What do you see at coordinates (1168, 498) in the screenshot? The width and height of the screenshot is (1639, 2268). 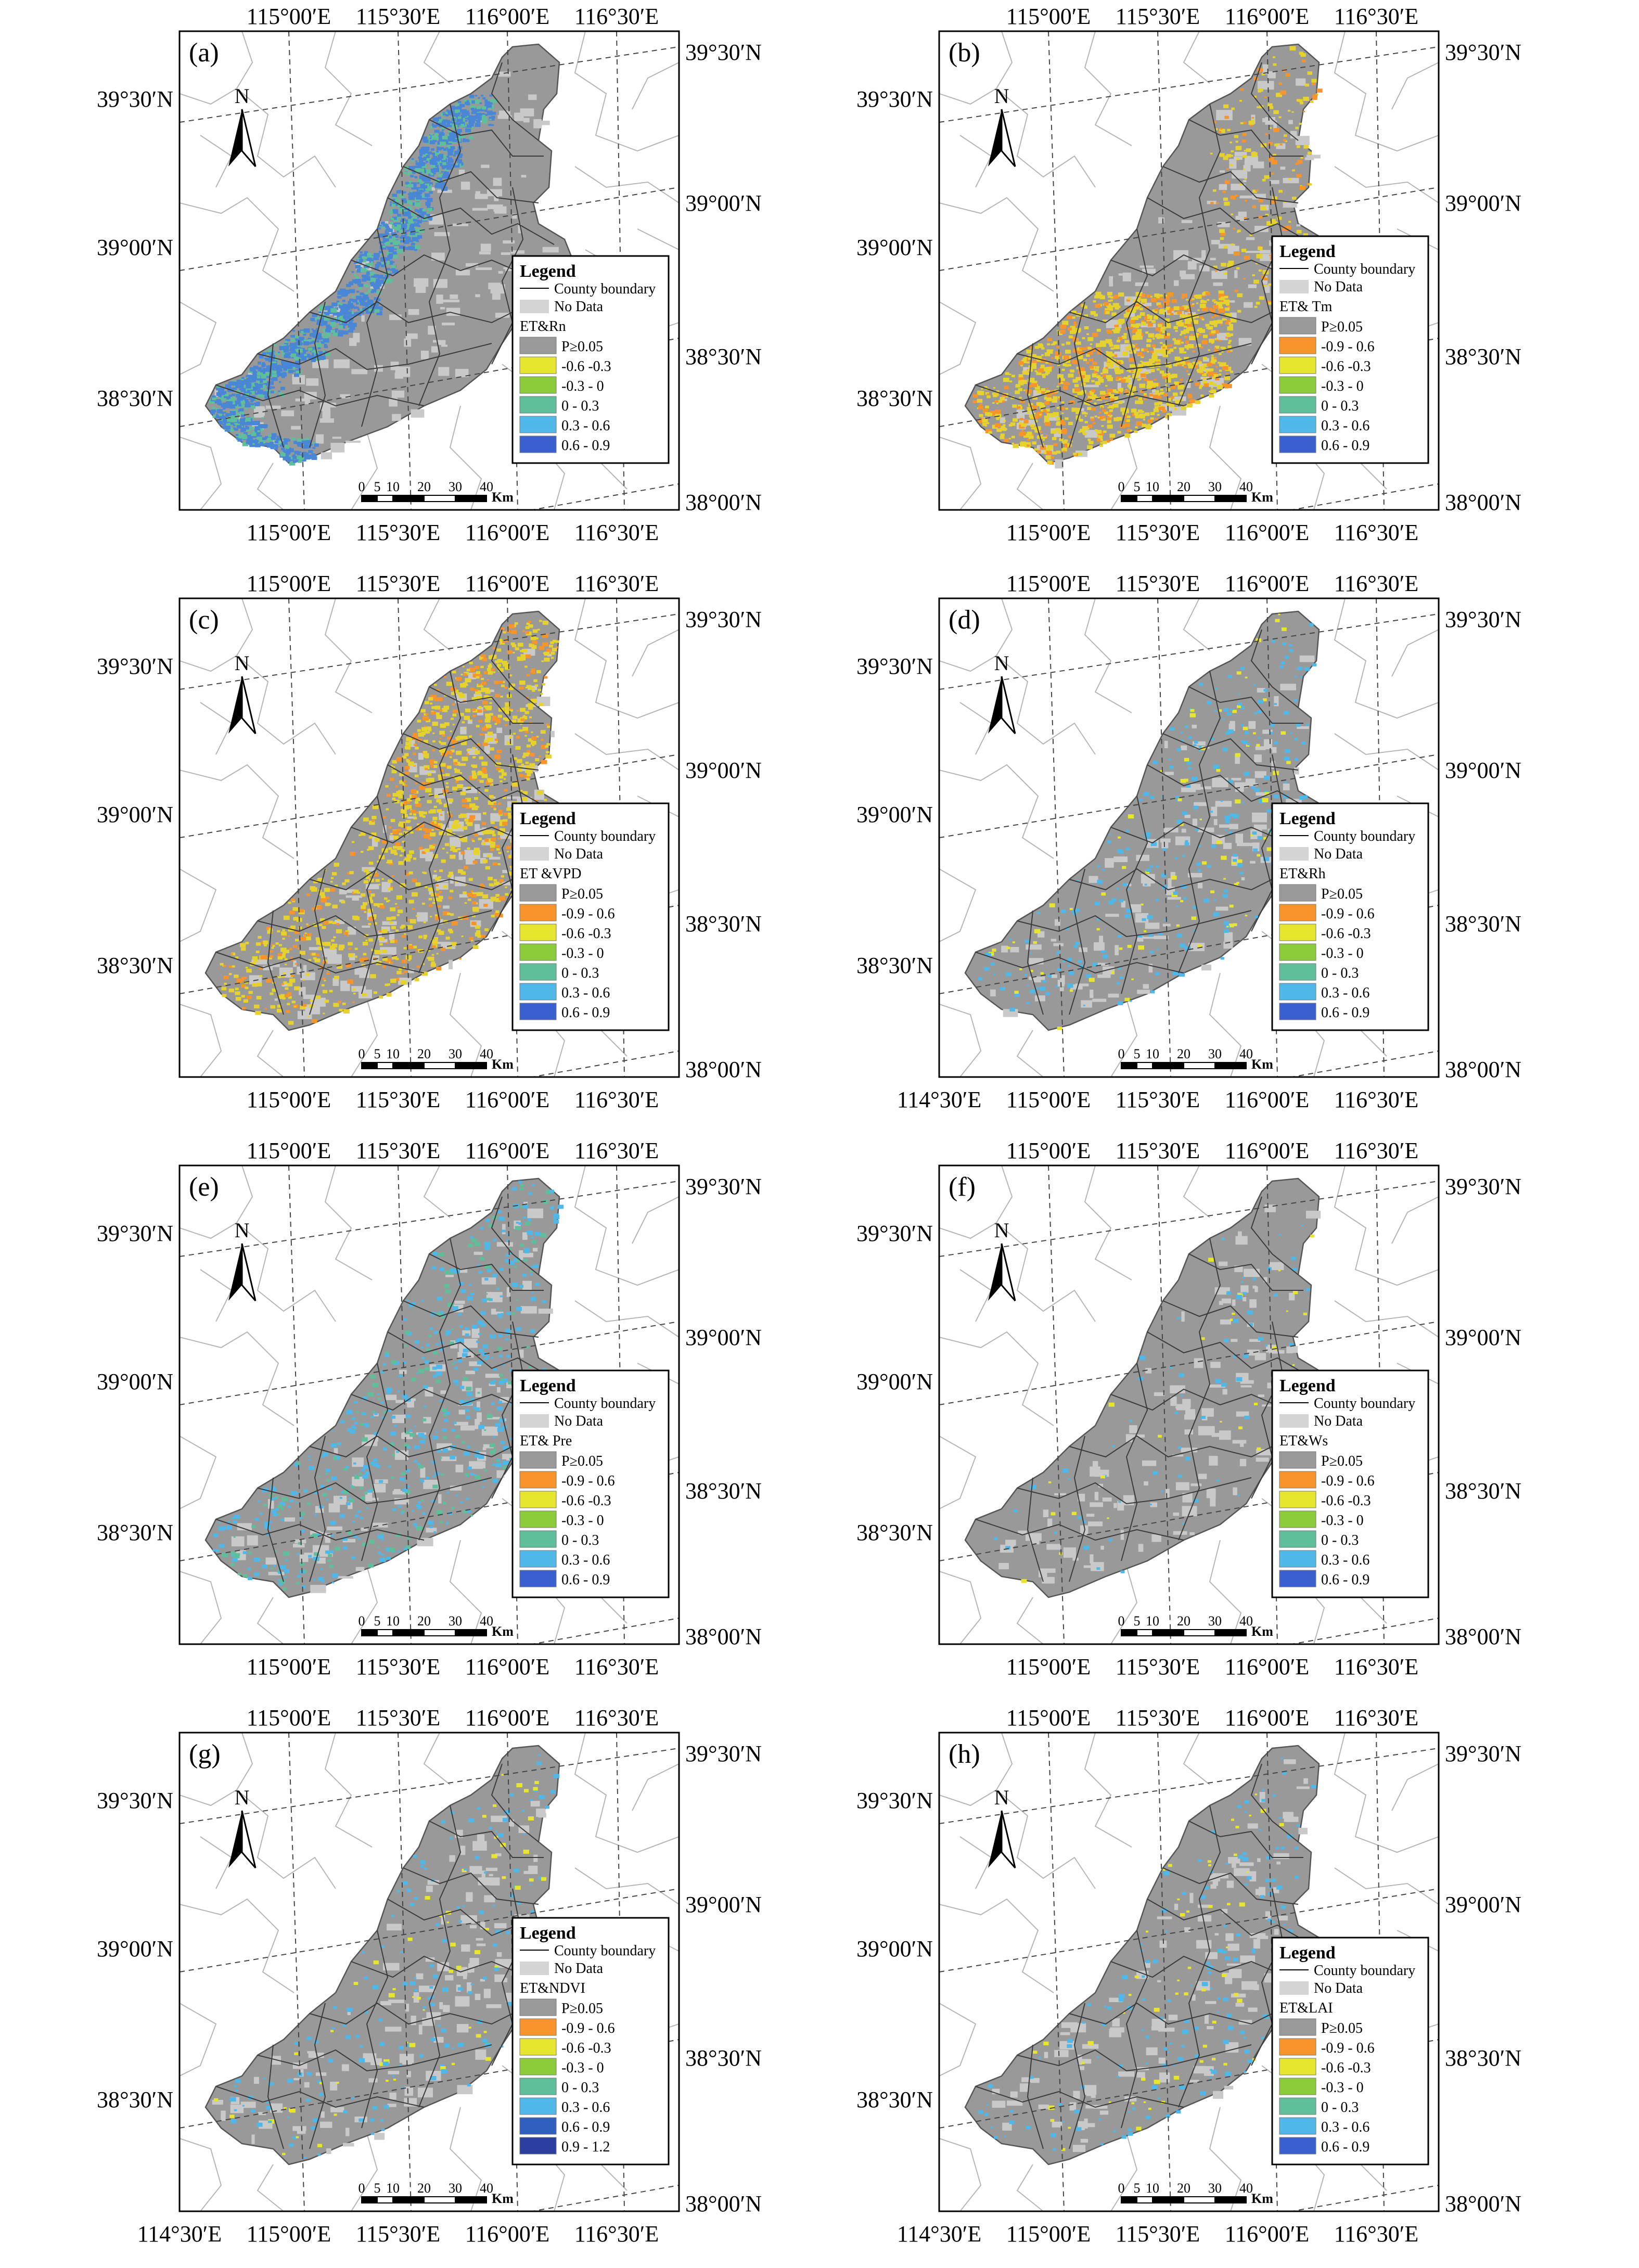 I see `scale-segment` at bounding box center [1168, 498].